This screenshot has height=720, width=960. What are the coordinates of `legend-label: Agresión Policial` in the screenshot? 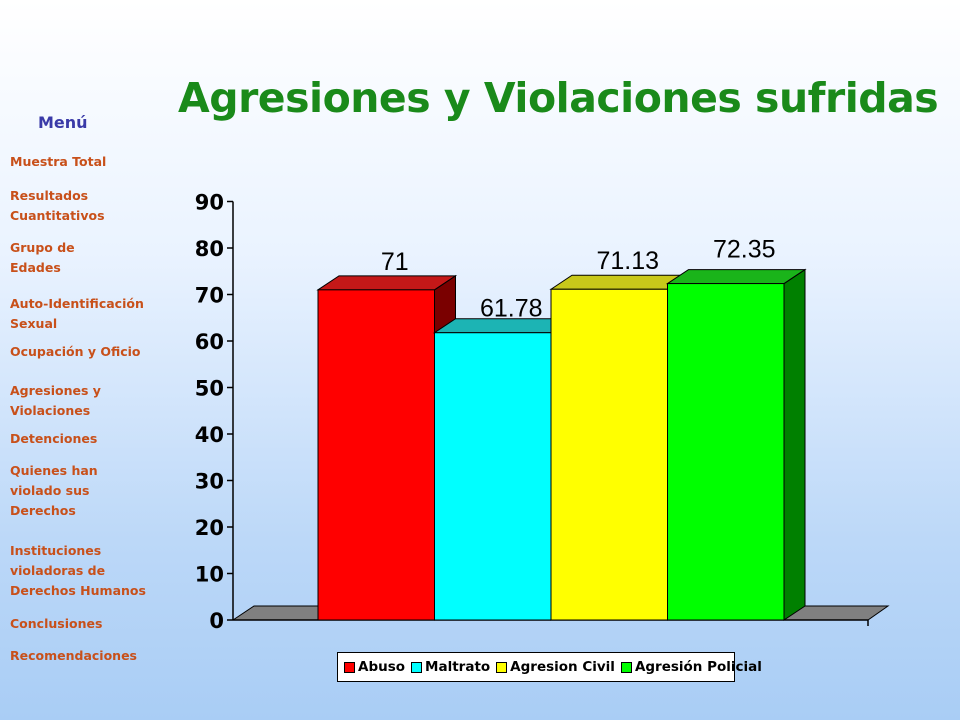 It's located at (698, 667).